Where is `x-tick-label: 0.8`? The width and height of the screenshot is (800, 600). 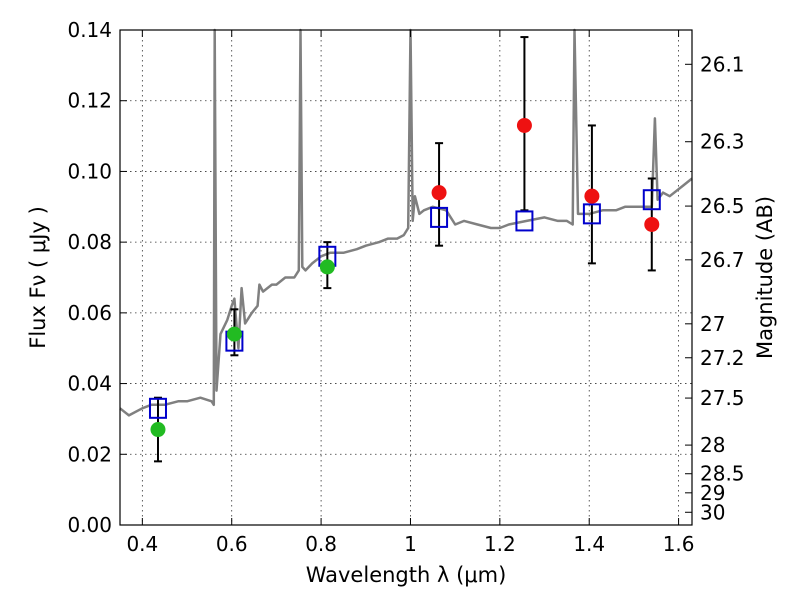 x-tick-label: 0.8 is located at coordinates (321, 544).